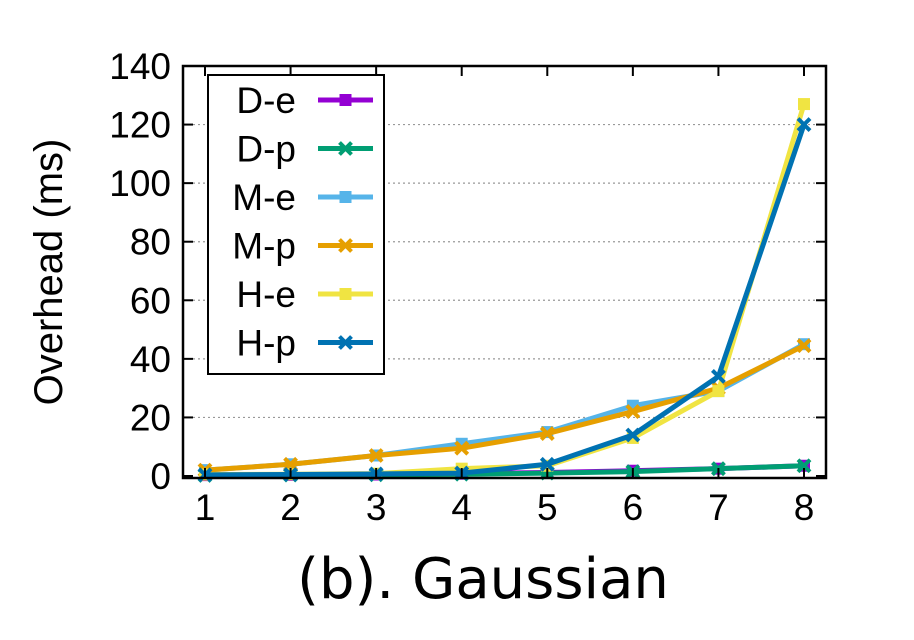  I want to click on y-axis-label: Overhead (ms), so click(49, 272).